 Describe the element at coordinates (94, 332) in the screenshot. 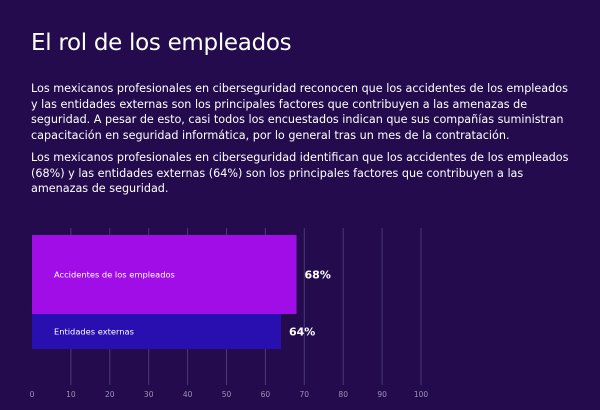

I see `bar-category-label: Entidades externas` at that location.